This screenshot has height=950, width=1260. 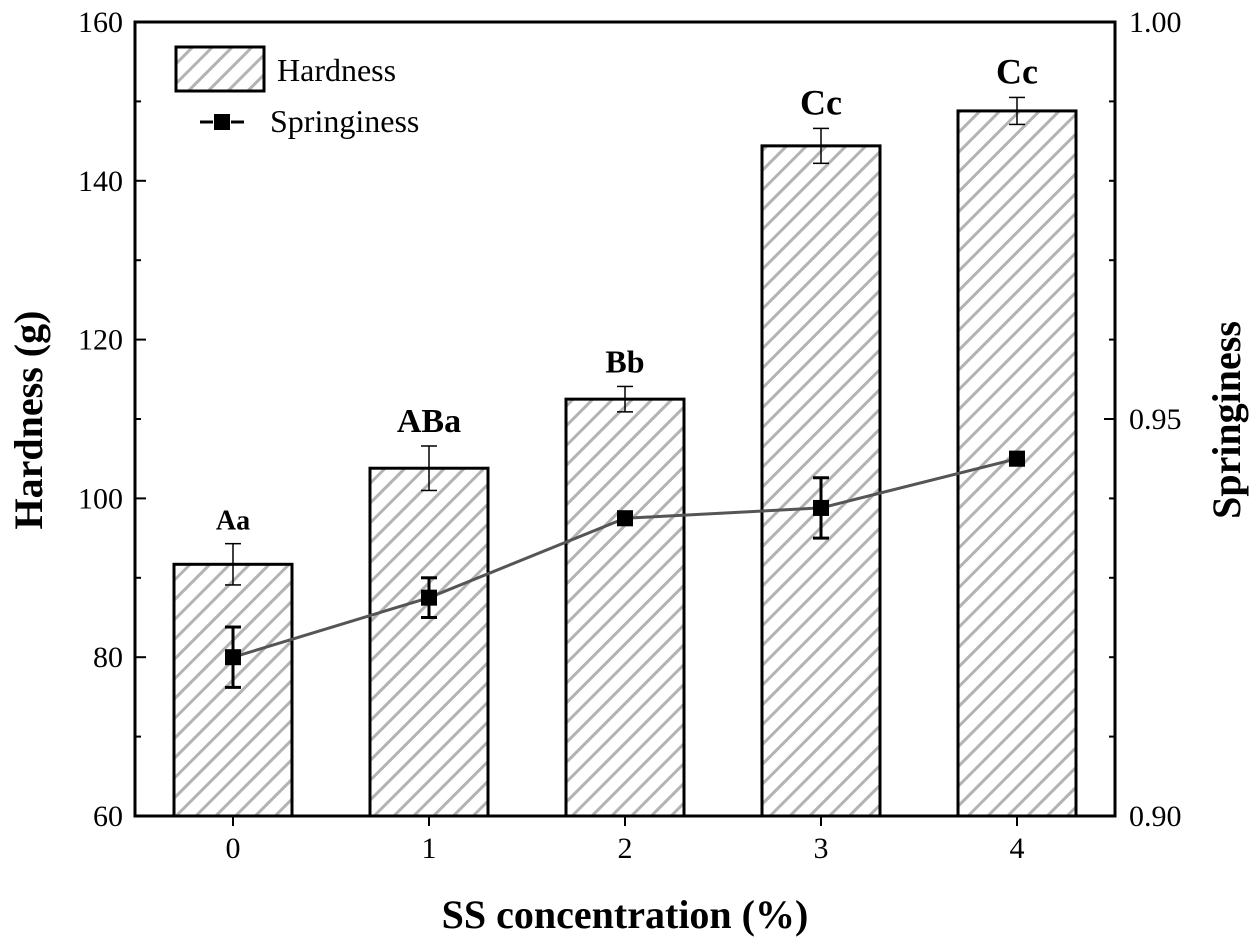 I want to click on x-axis-title: SS concentration (%), so click(x=625, y=914).